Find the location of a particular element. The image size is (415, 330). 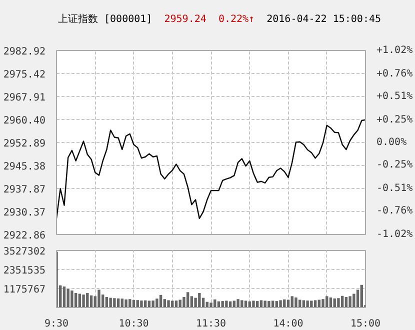

y-tick-label: 2952.89 is located at coordinates (24, 144).